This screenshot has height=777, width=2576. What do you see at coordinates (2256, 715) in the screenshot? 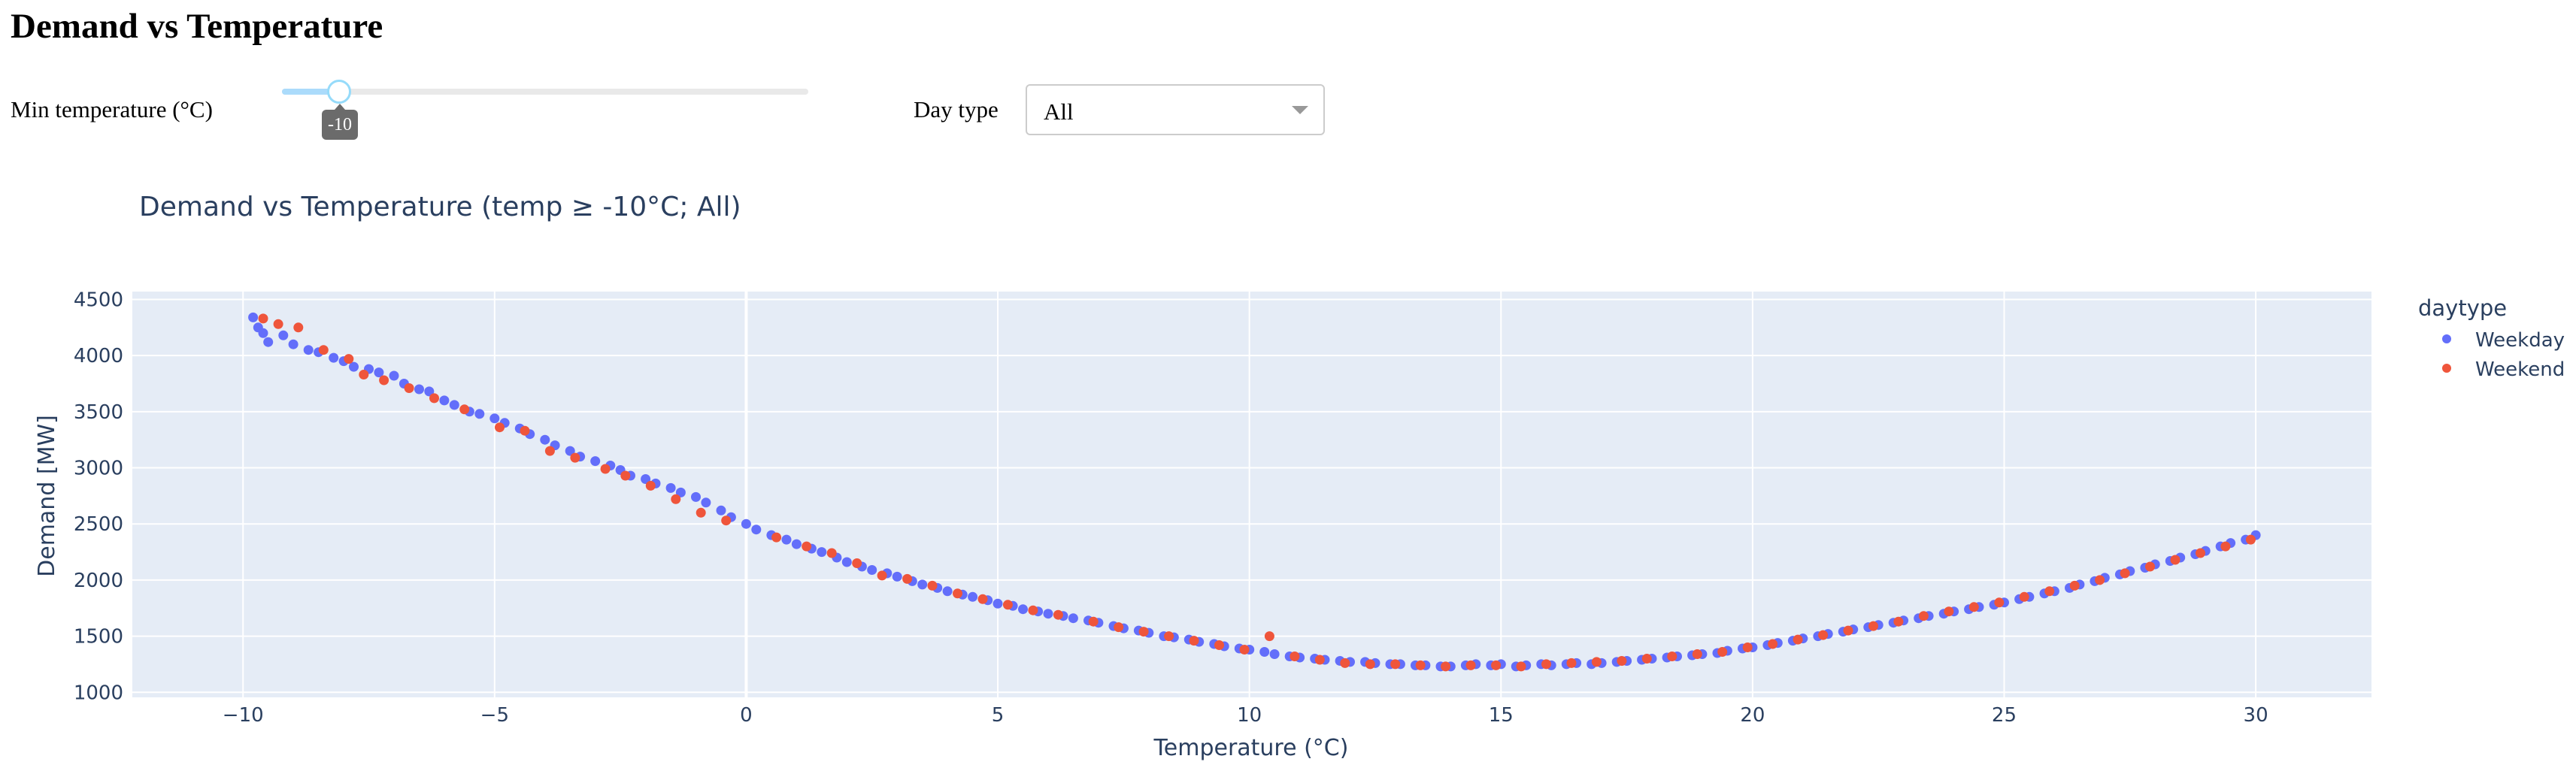
I see `x-tick-label: 30` at bounding box center [2256, 715].